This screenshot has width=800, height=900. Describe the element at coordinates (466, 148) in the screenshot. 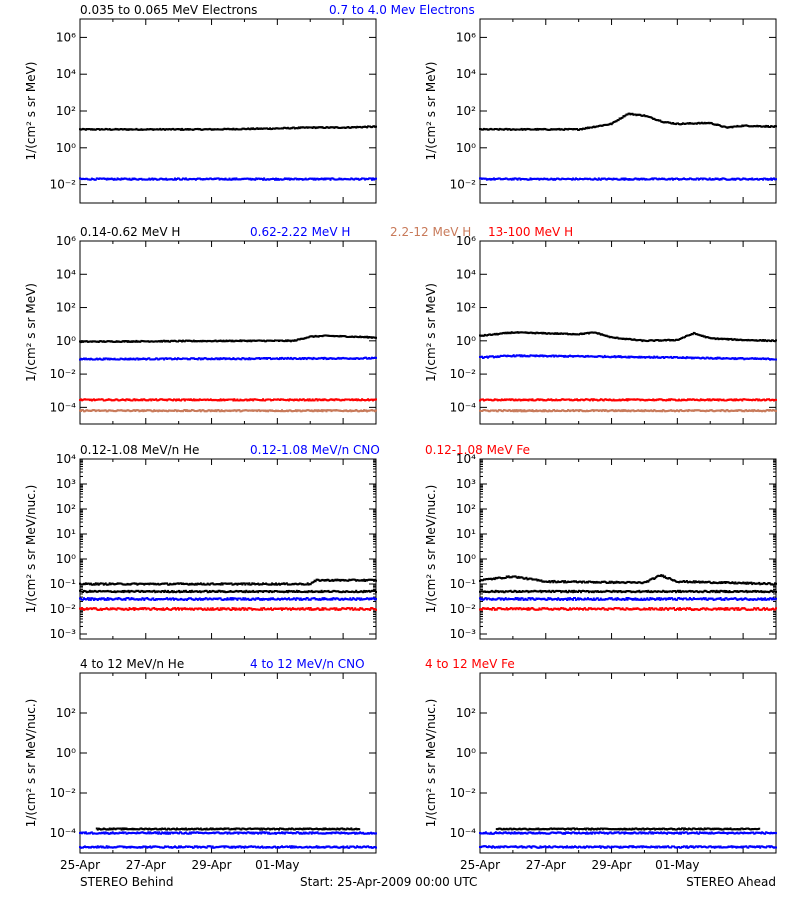

I see `y-tick-label: 10⁰` at that location.